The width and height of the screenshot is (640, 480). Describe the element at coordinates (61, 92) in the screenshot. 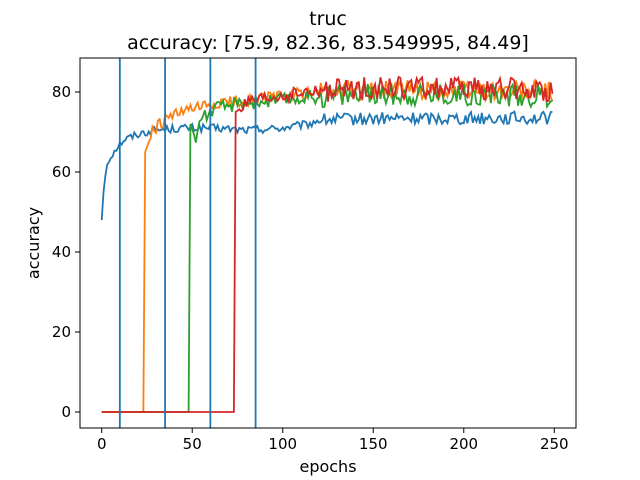

I see `y-tick-label: 80` at that location.